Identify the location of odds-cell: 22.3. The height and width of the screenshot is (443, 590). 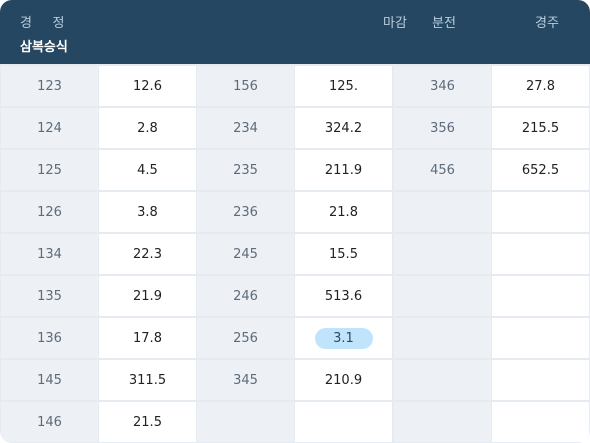
(147, 254).